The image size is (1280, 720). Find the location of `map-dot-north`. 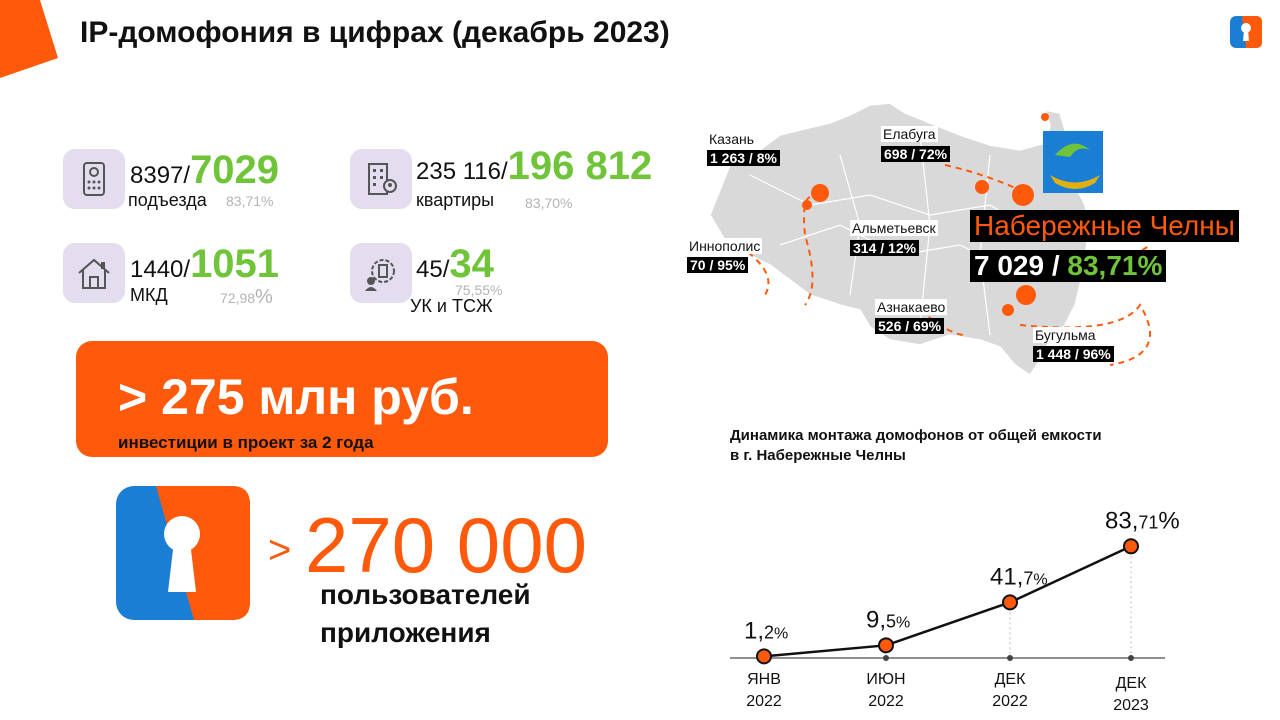

map-dot-north is located at coordinates (1045, 117).